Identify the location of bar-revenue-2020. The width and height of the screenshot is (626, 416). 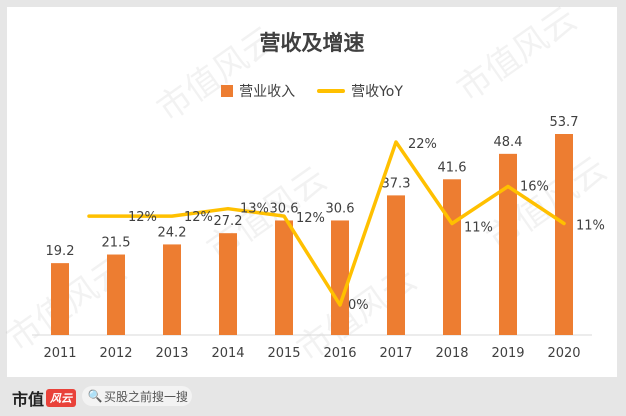
(564, 234).